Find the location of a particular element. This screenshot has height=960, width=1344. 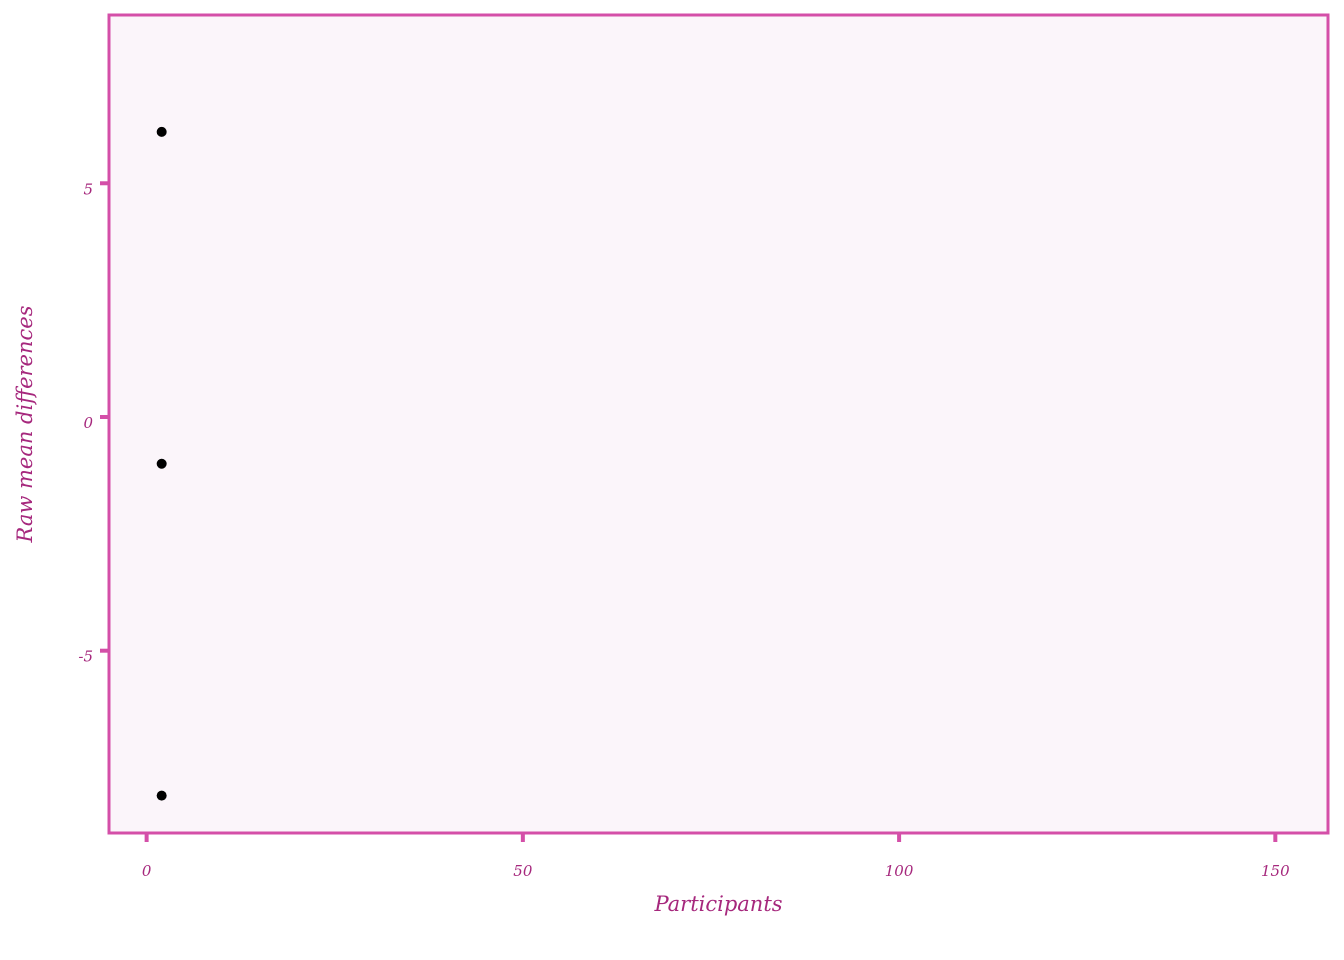

x-tick-label: 50 is located at coordinates (523, 871).